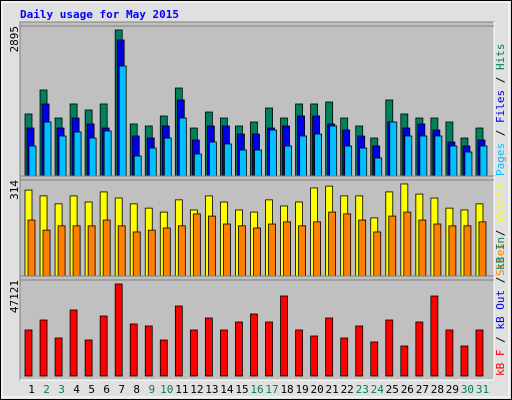 The width and height of the screenshot is (512, 400). Describe the element at coordinates (500, 57) in the screenshot. I see `legend-item: Hits` at that location.